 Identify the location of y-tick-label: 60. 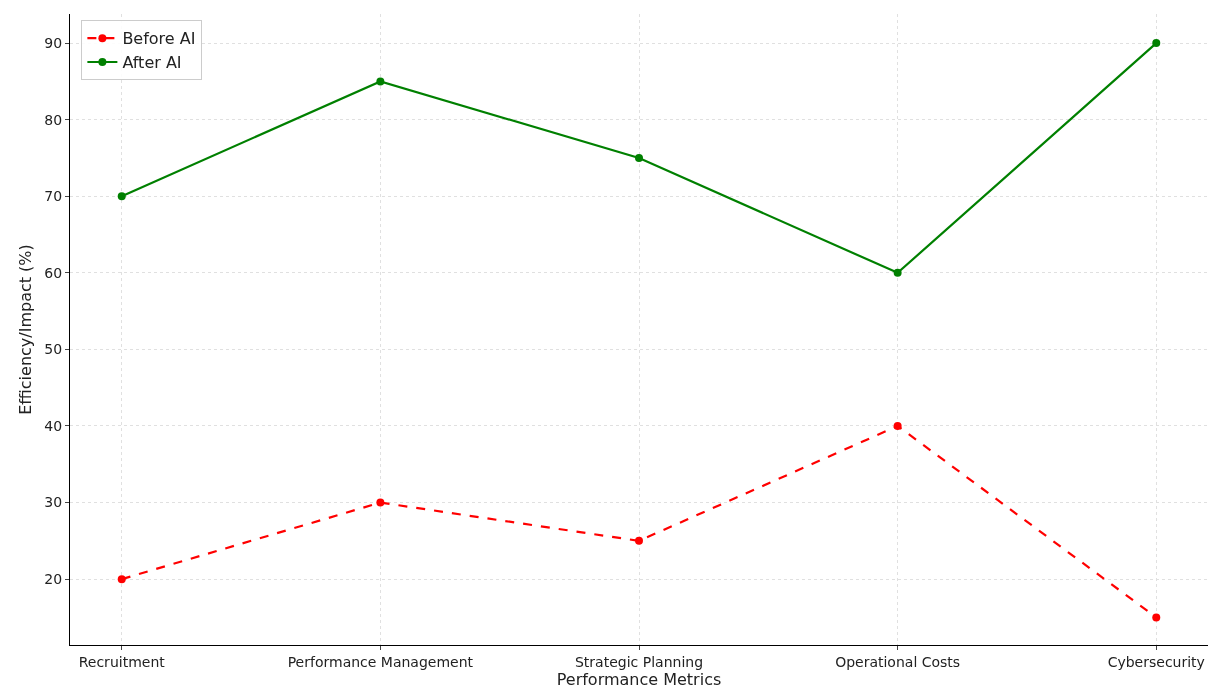
(53, 272).